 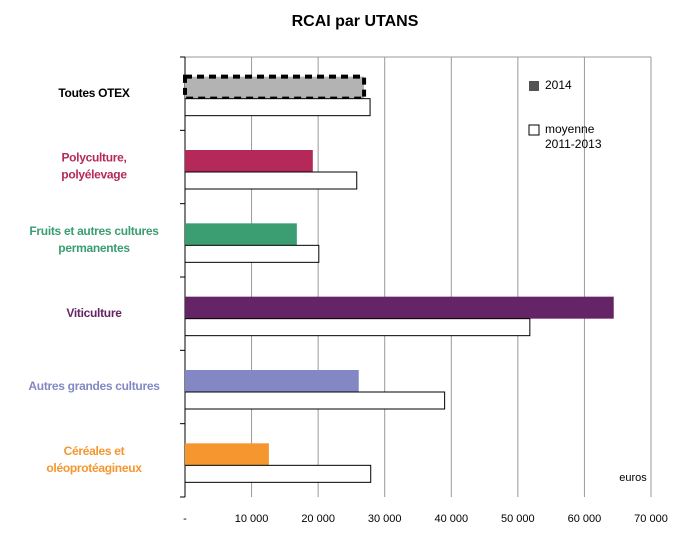 I want to click on y-tick-label: permanentes, so click(x=94, y=248).